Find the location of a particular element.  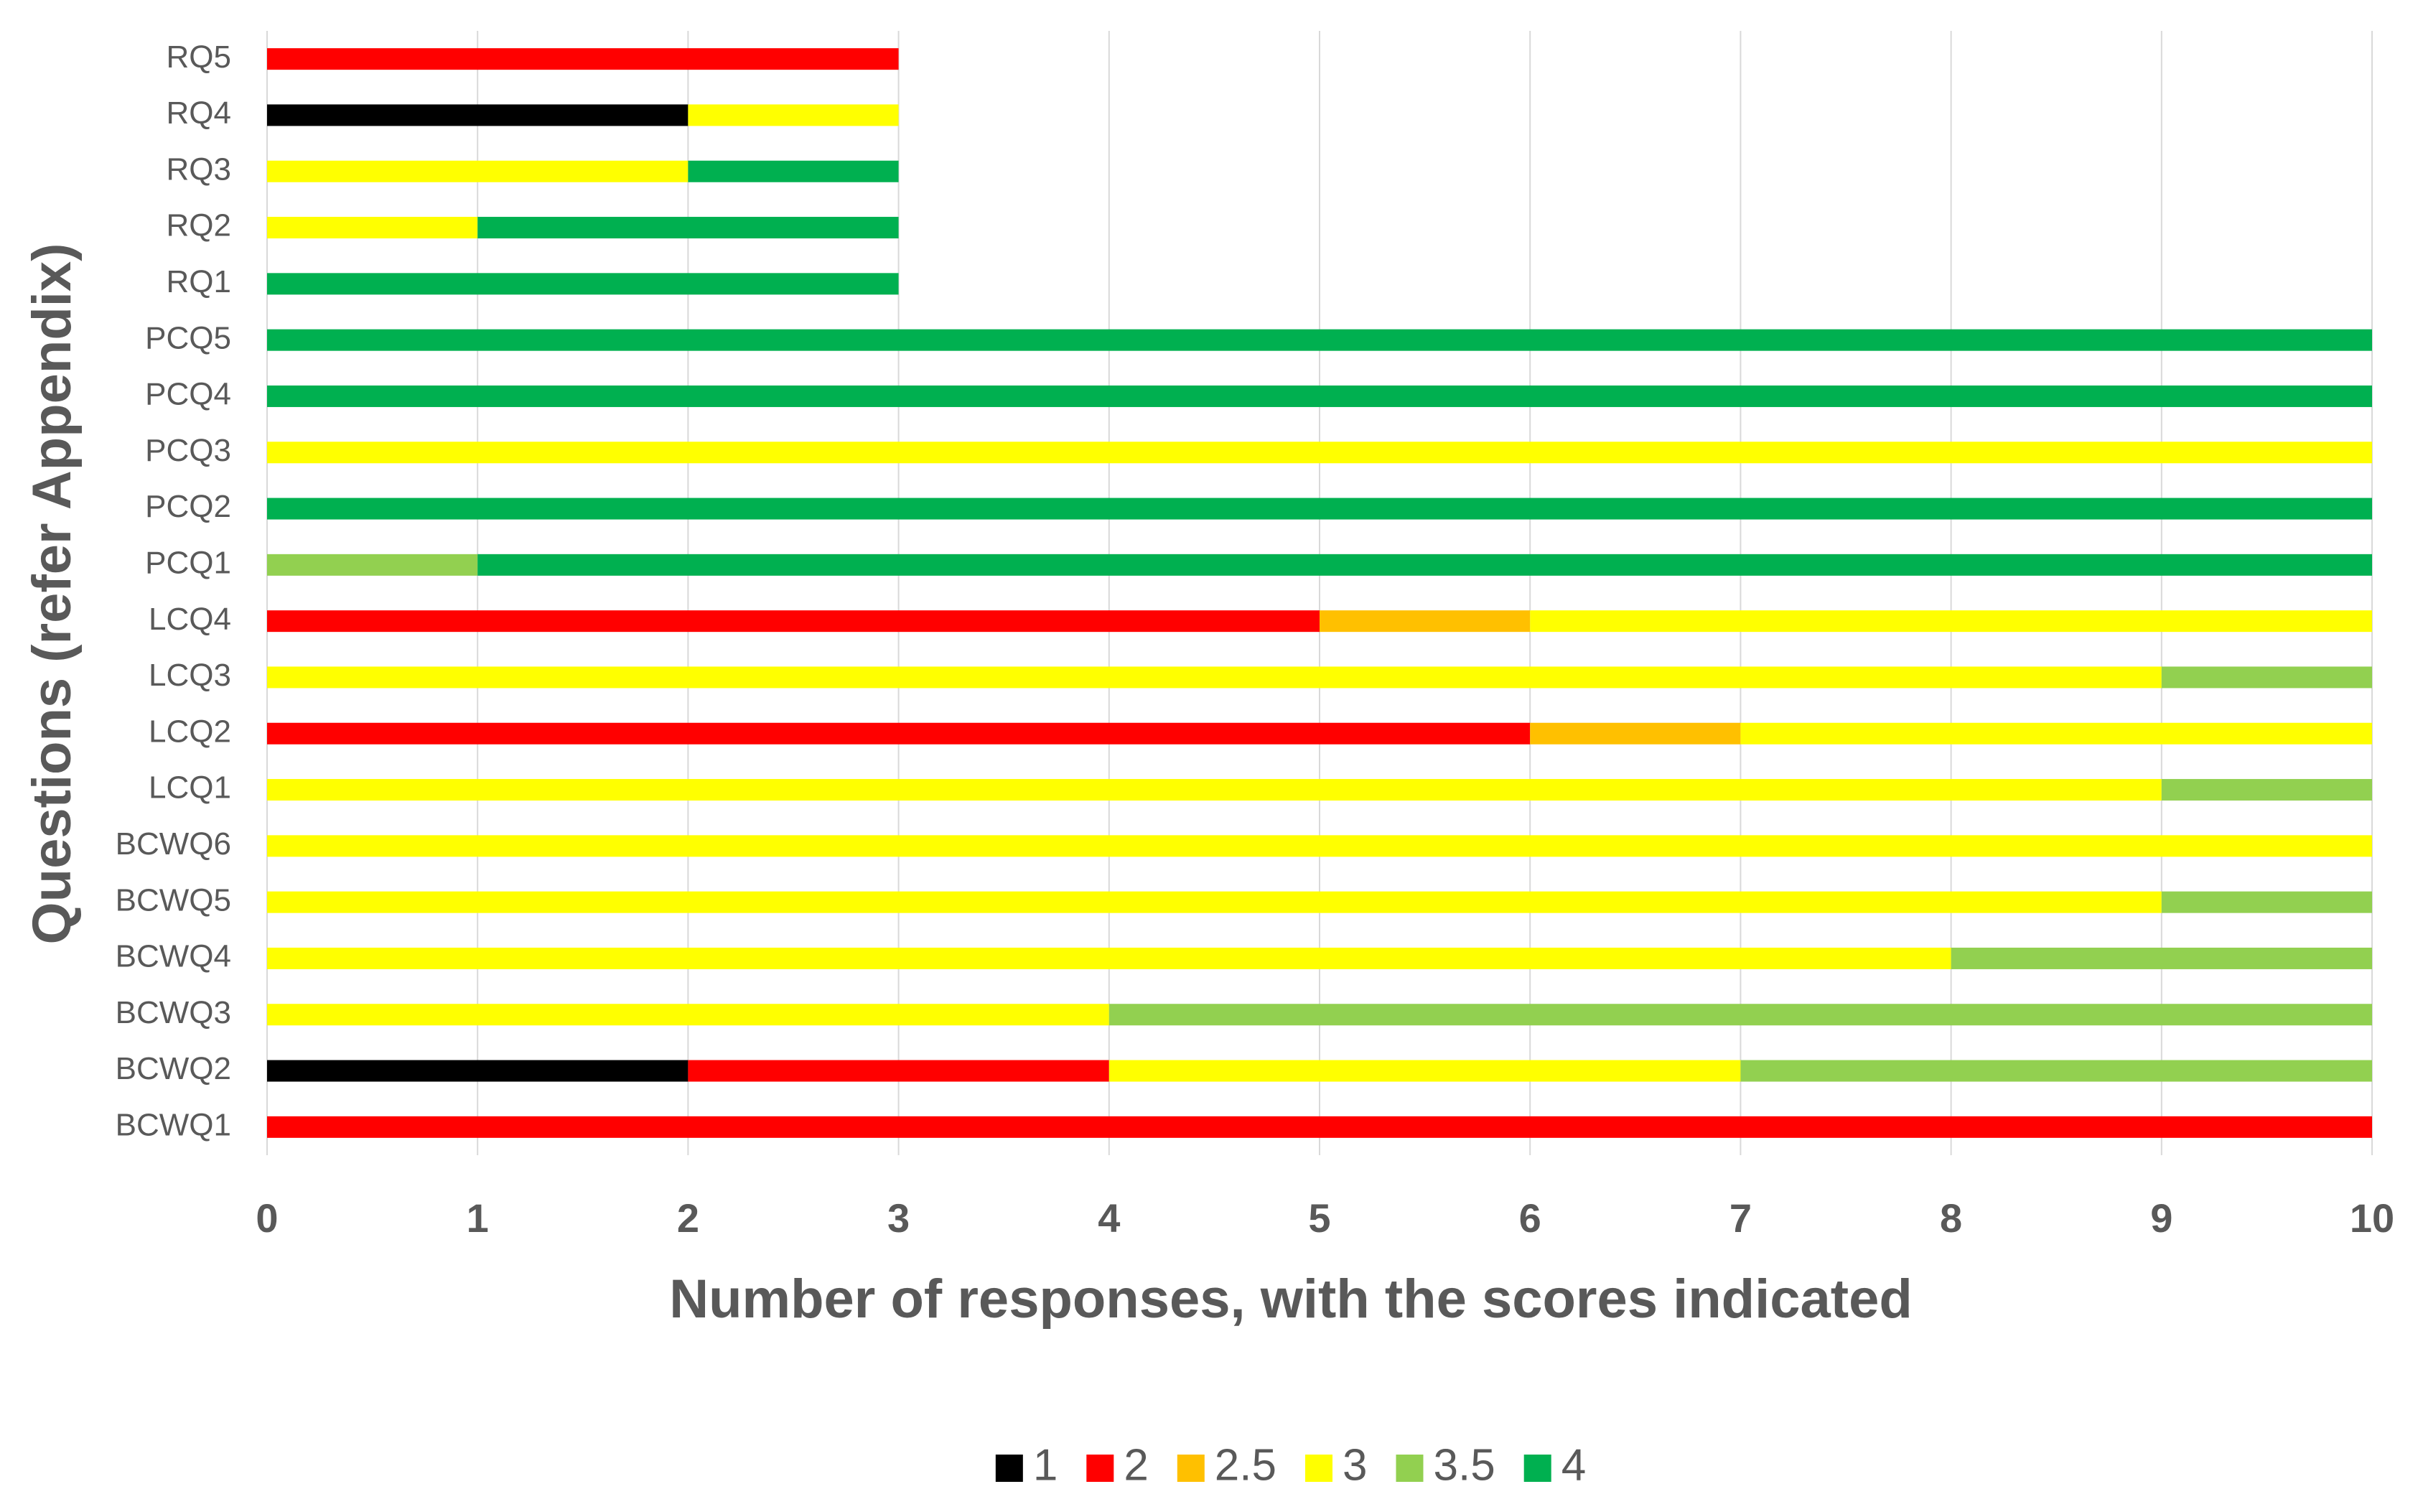

legend-label: 2.5 is located at coordinates (1245, 1465).